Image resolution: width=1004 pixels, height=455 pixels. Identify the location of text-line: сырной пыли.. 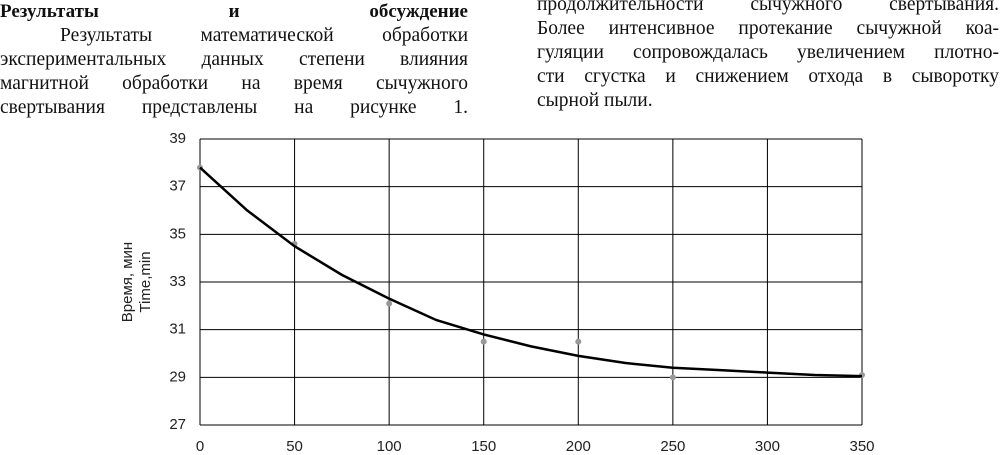
(595, 100).